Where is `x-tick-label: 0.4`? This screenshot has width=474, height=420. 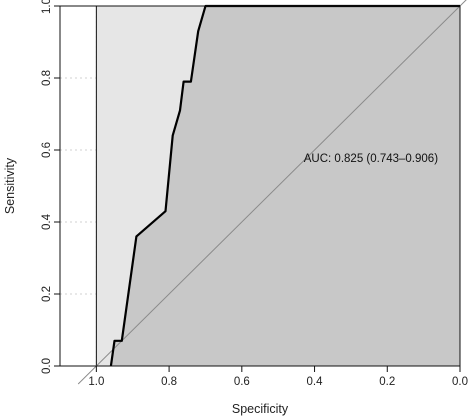 x-tick-label: 0.4 is located at coordinates (315, 382).